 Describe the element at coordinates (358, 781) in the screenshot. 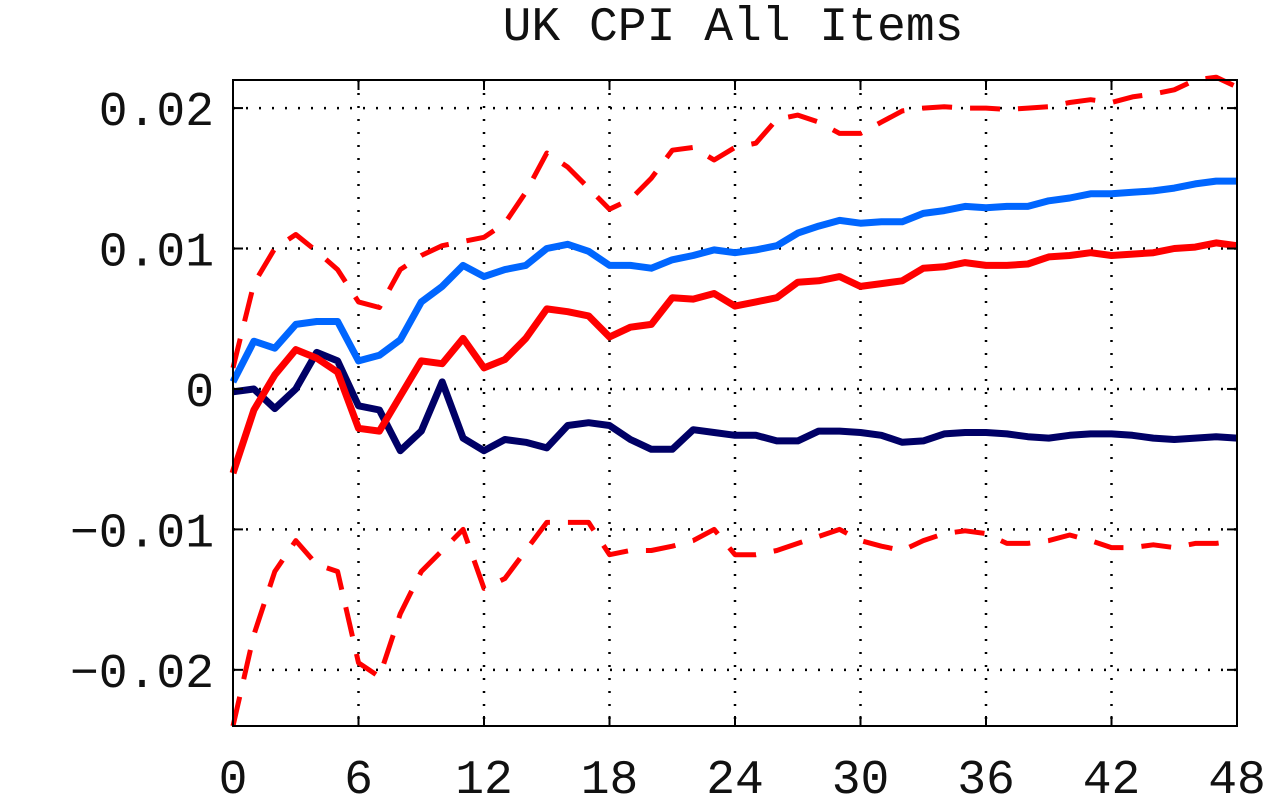

I see `x-tick-label: 6` at that location.